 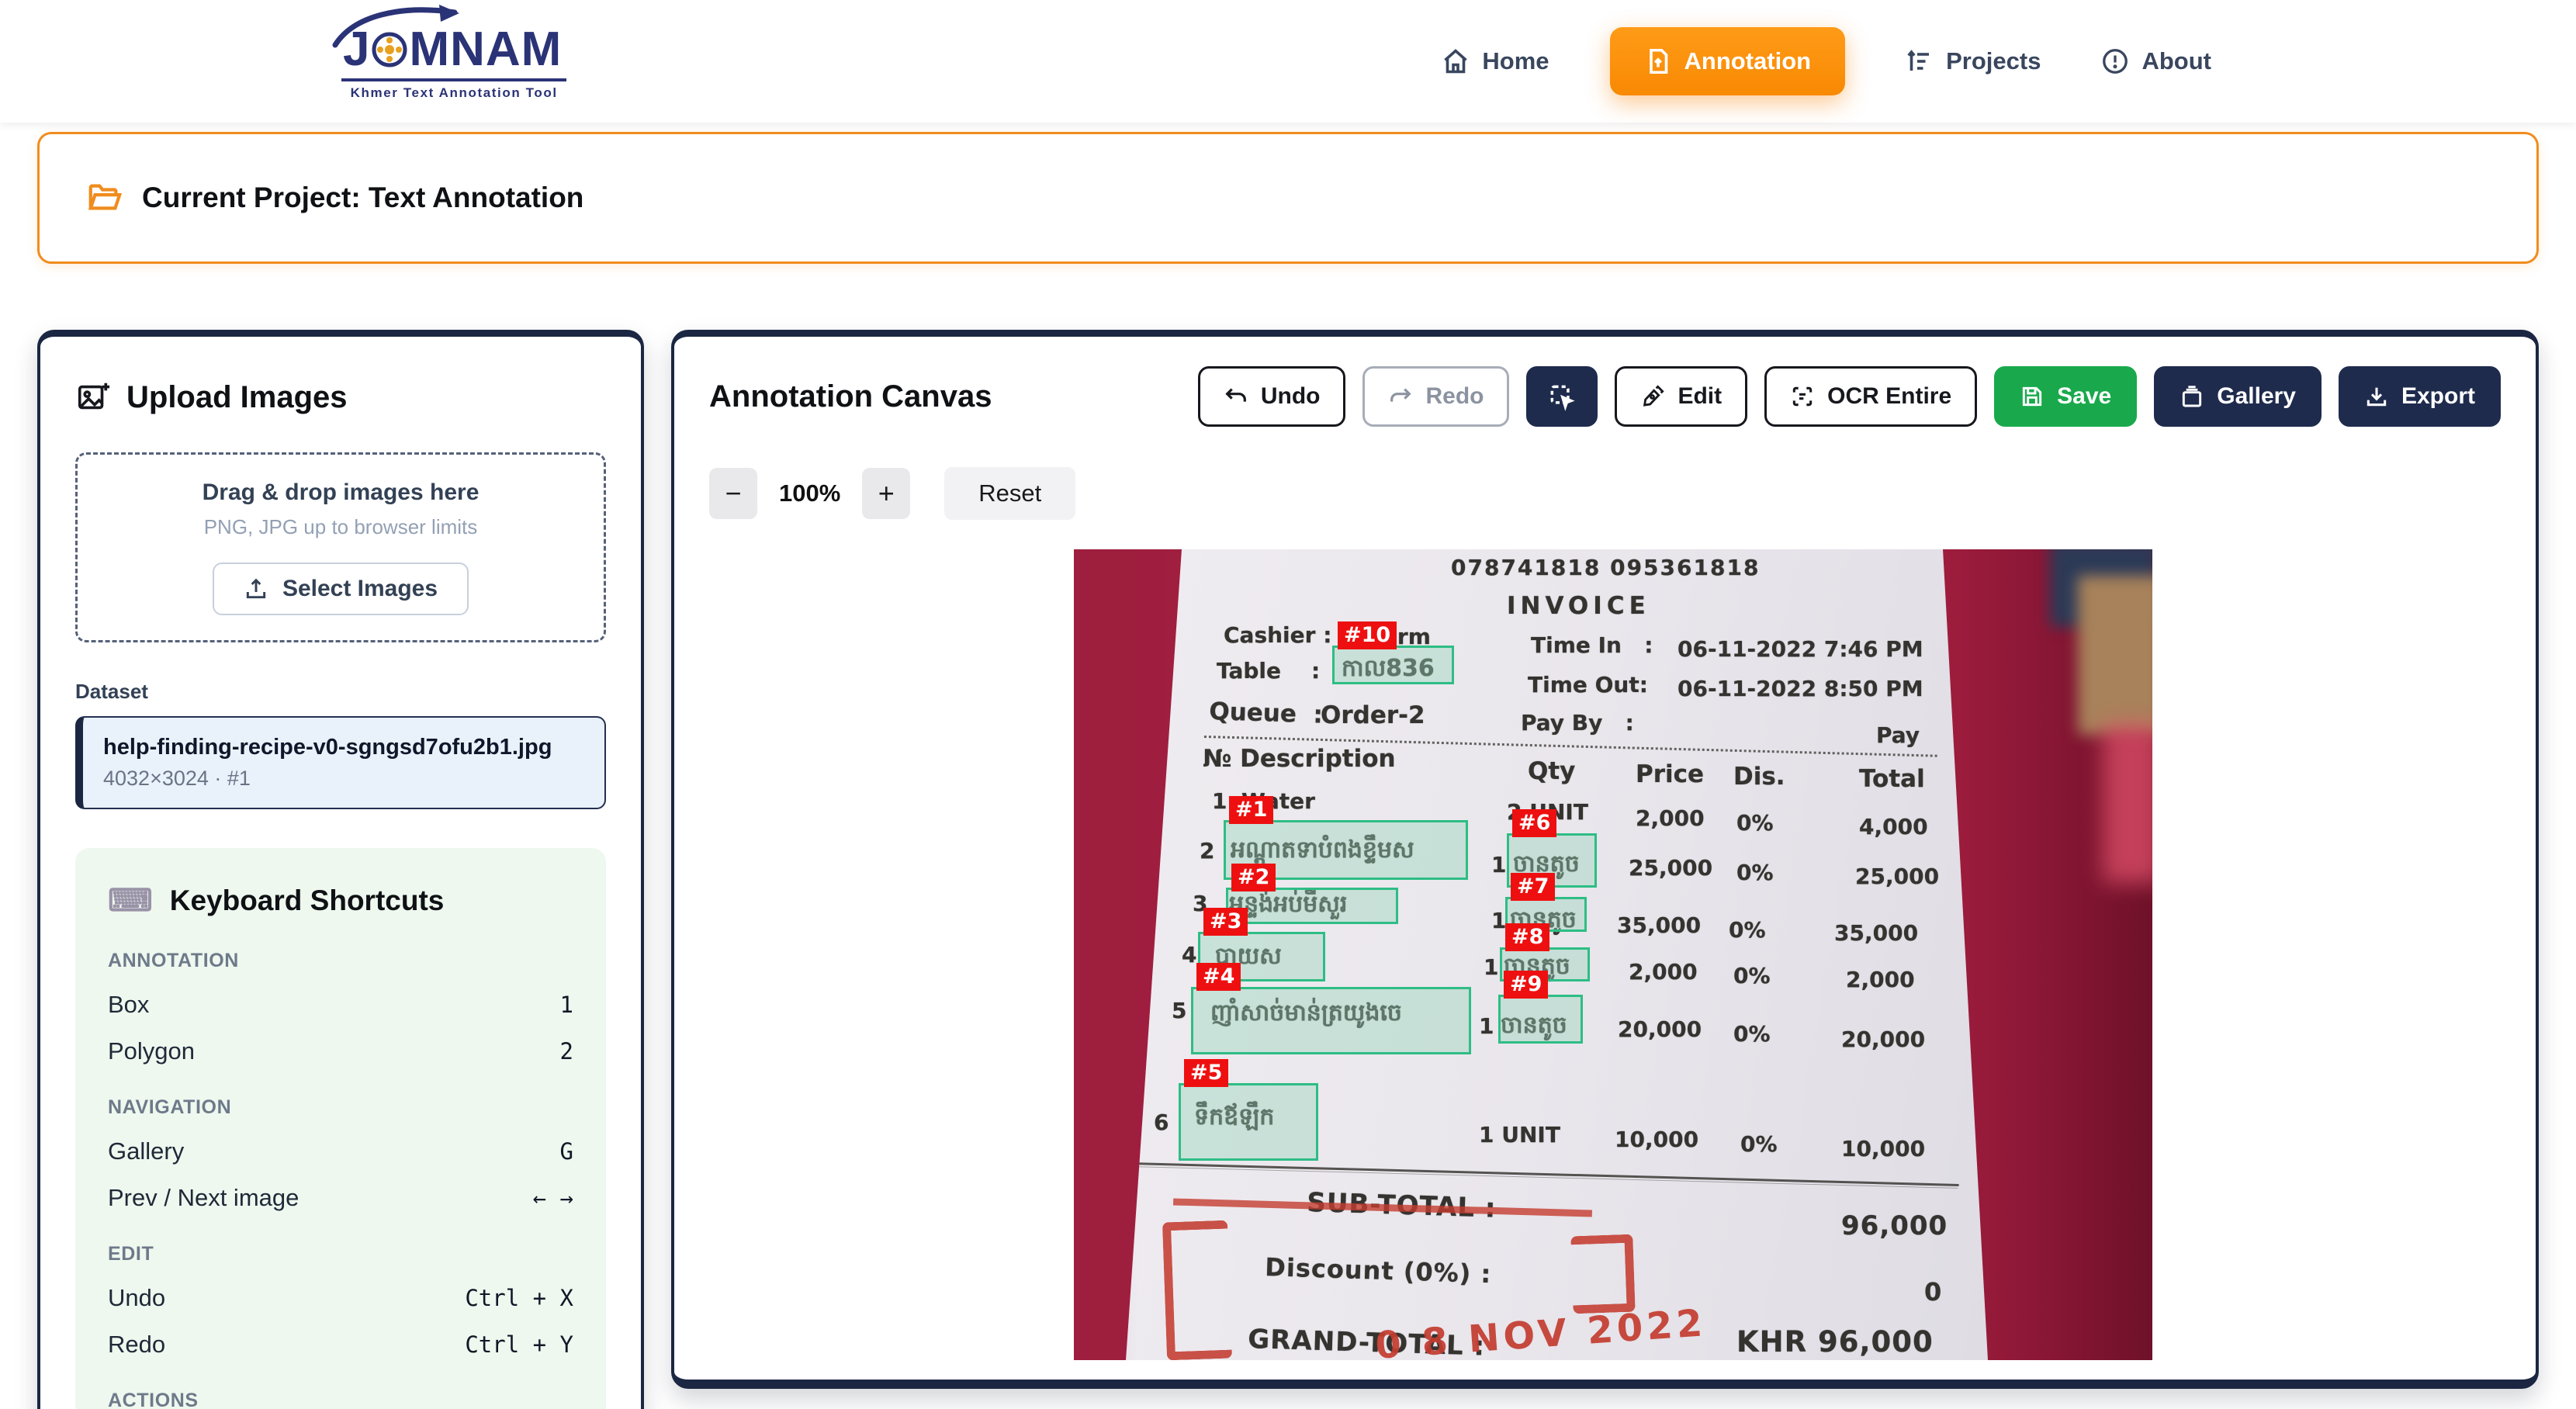 What do you see at coordinates (1526, 985) in the screenshot?
I see `annotation-tag: #9` at bounding box center [1526, 985].